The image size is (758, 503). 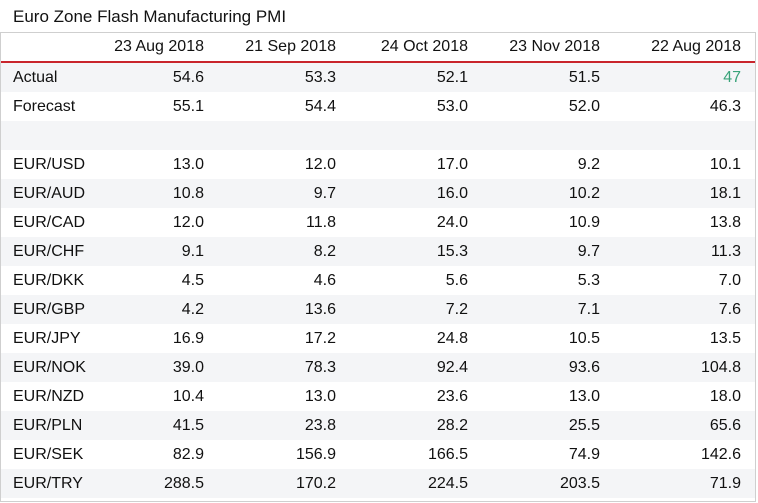 What do you see at coordinates (157, 396) in the screenshot?
I see `table-cell: 10.4` at bounding box center [157, 396].